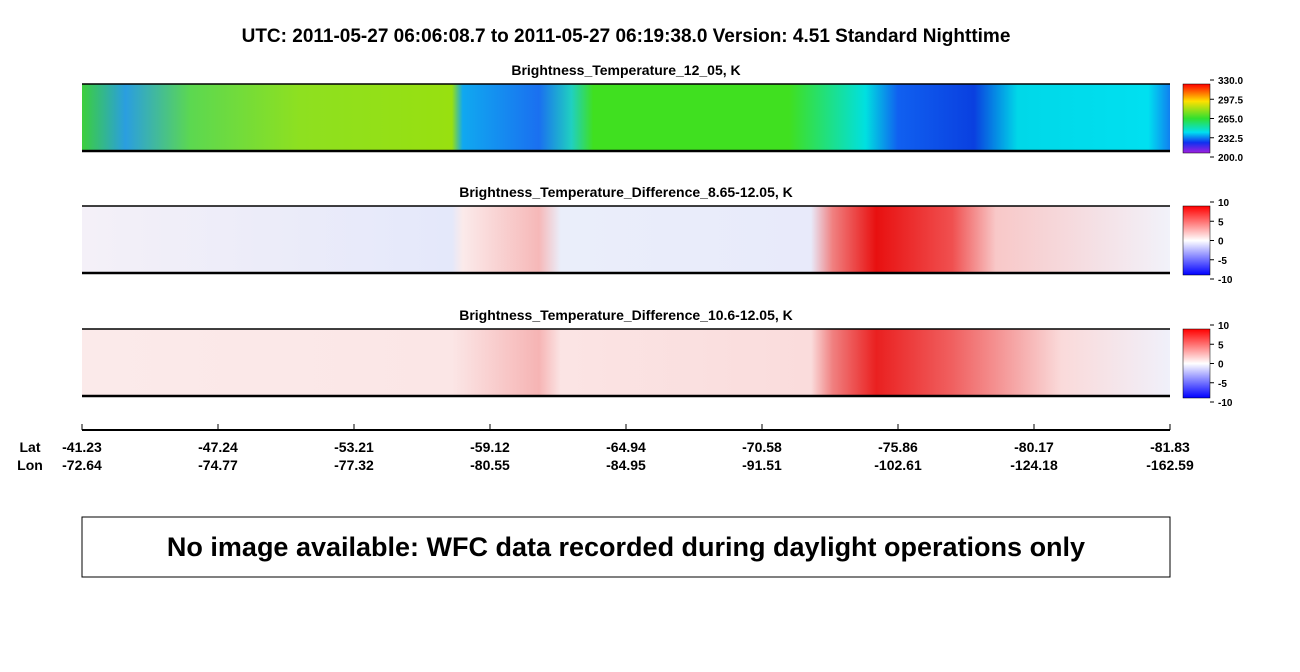  Describe the element at coordinates (1230, 100) in the screenshot. I see `colorbar-label: 297.5` at that location.